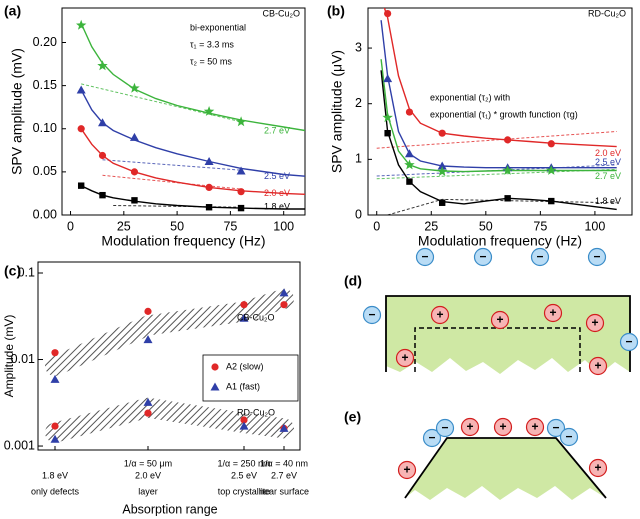 This screenshot has width=640, height=519. Describe the element at coordinates (608, 176) in the screenshot. I see `series-label: 2.7 eV` at that location.